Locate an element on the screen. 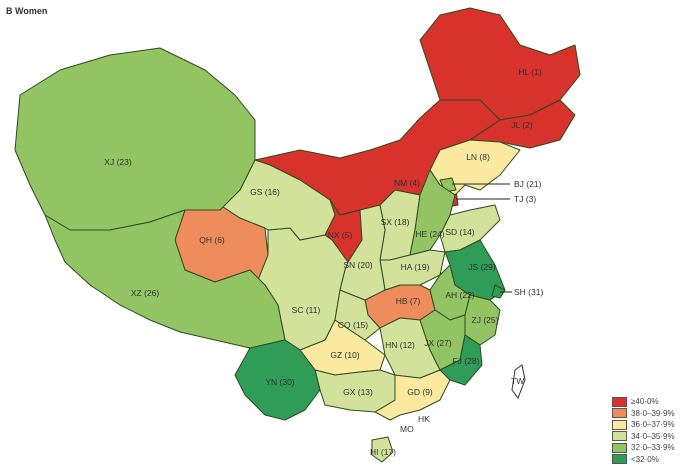 This screenshot has height=474, width=694. province-label-ah: AH (22) is located at coordinates (459, 295).